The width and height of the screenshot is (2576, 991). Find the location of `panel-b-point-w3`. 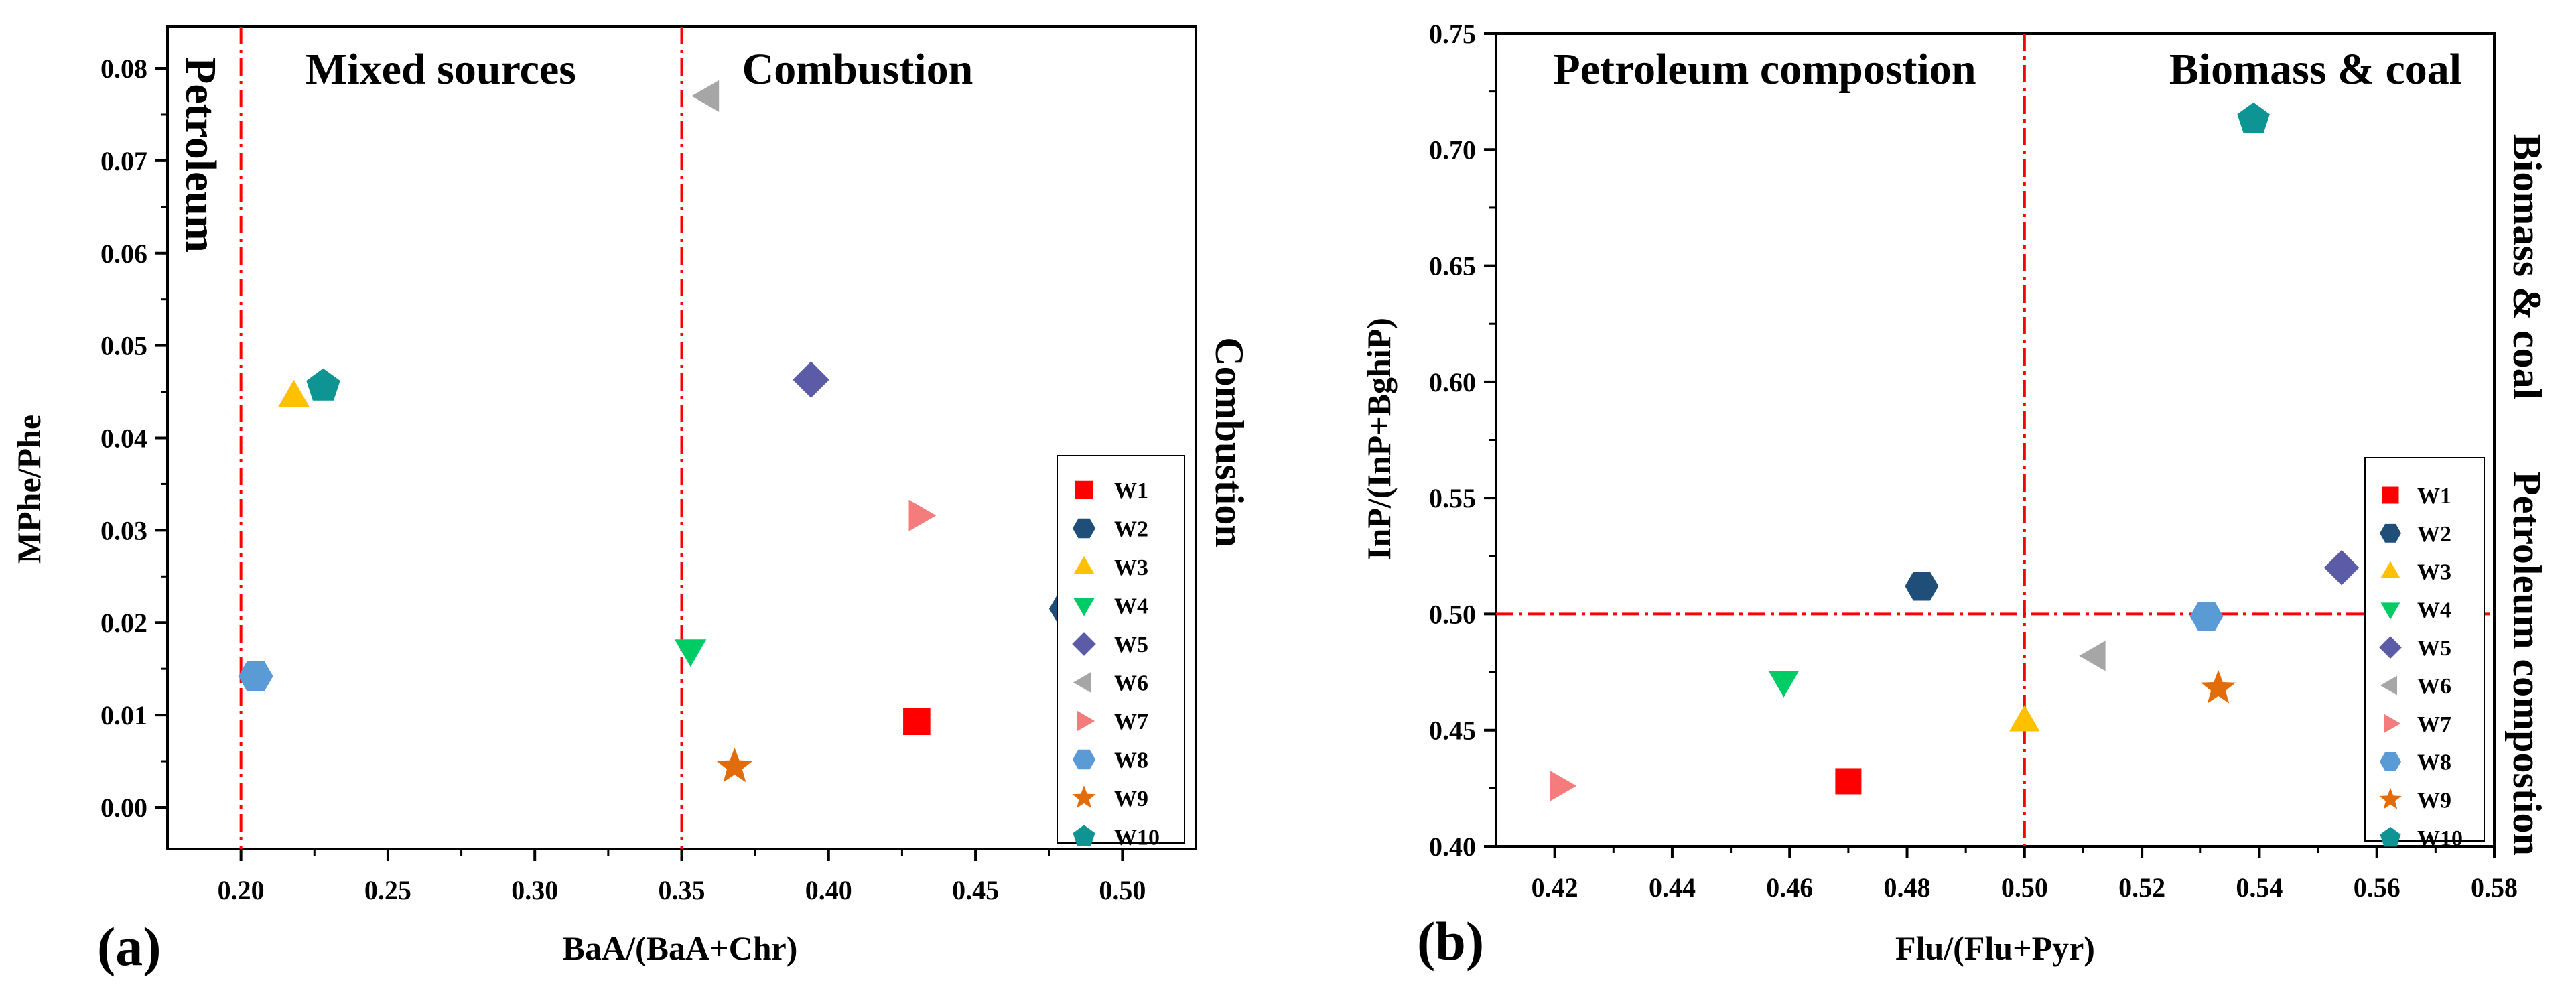

panel-b-point-w3 is located at coordinates (2024, 718).